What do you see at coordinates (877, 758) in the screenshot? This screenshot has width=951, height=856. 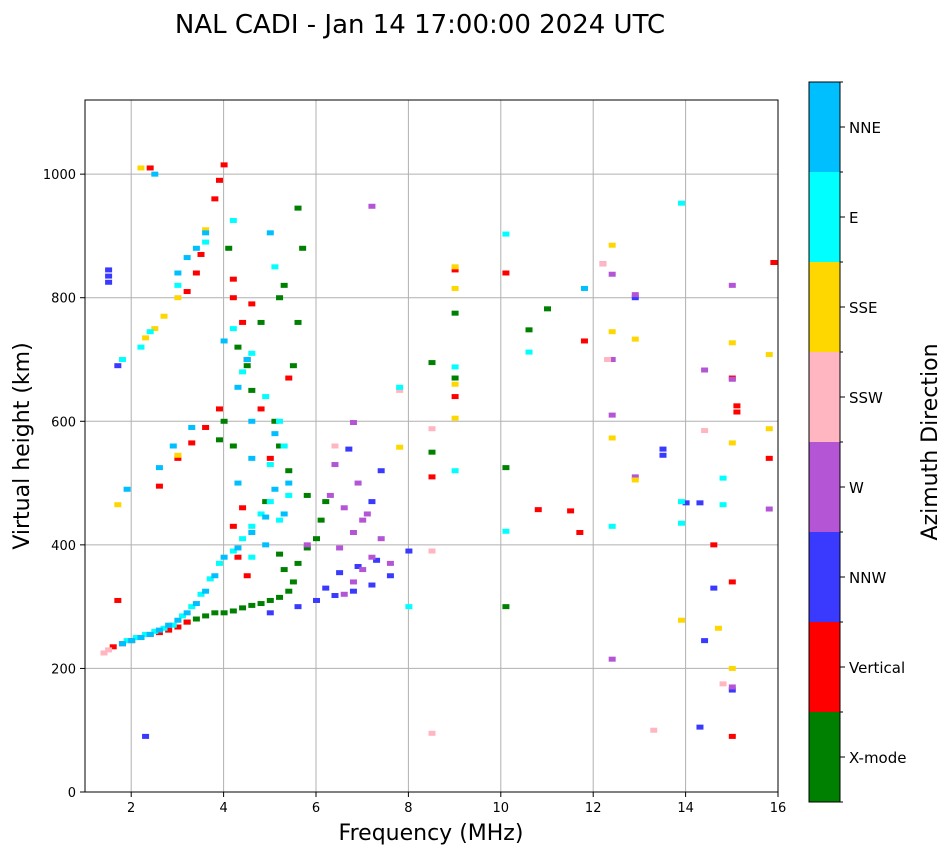 I see `colorbar-label: X-mode` at bounding box center [877, 758].